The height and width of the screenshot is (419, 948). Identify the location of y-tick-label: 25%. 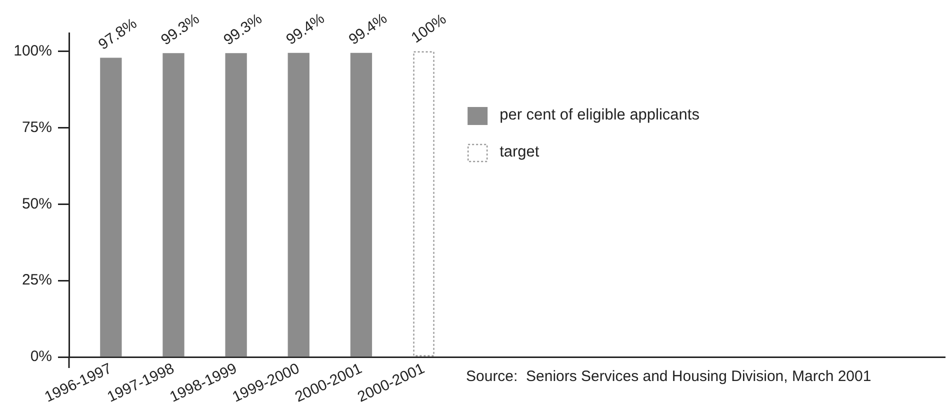
(37, 280).